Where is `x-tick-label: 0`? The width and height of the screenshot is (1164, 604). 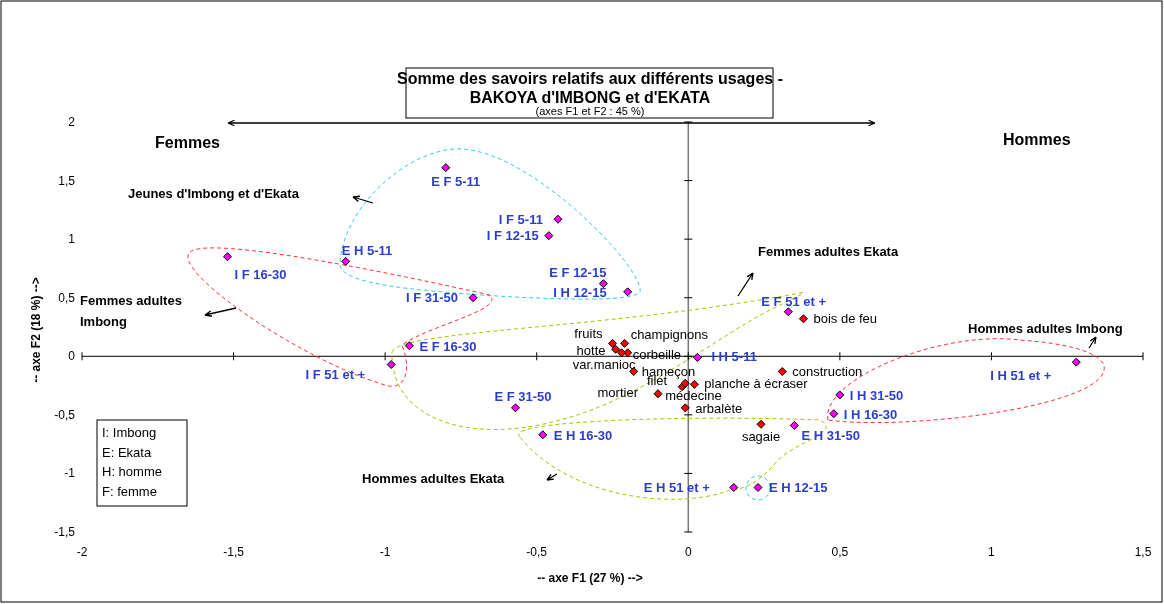
x-tick-label: 0 is located at coordinates (688, 552).